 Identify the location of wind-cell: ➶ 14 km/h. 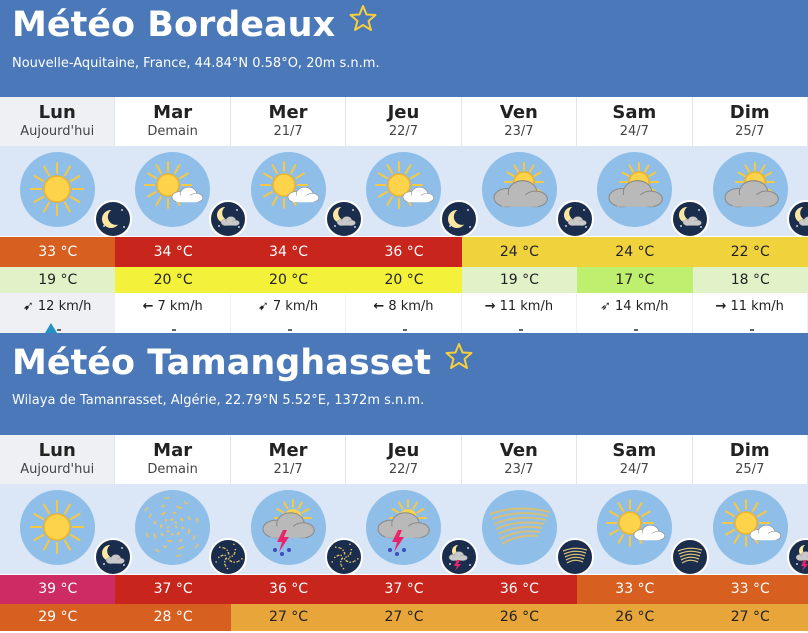
(635, 313).